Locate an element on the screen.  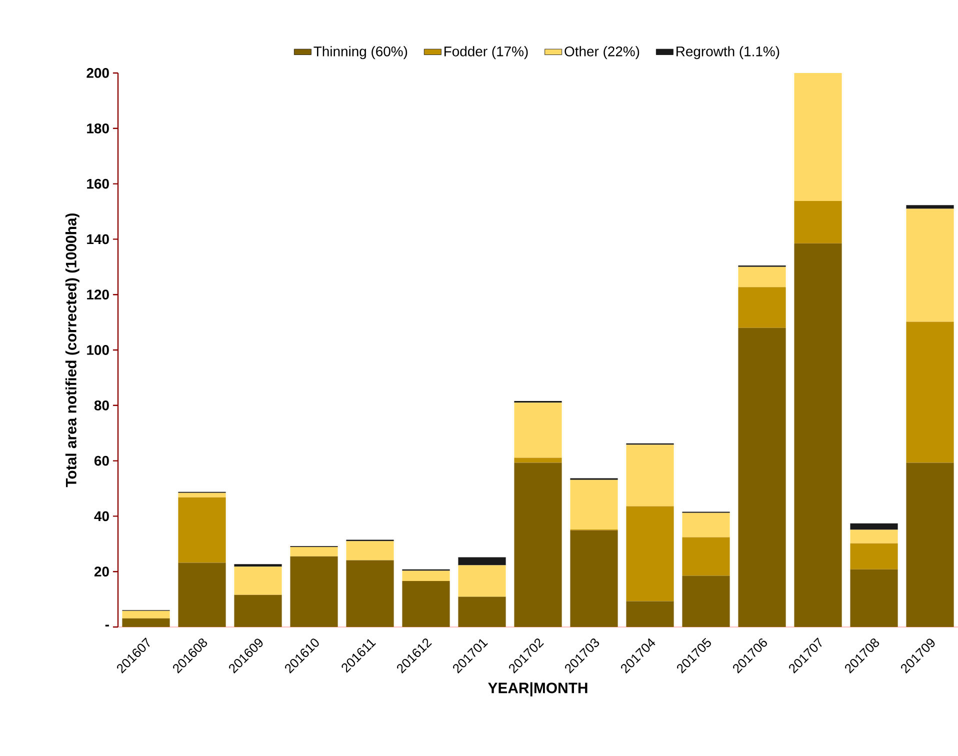
y-tick-label: 100 is located at coordinates (98, 350).